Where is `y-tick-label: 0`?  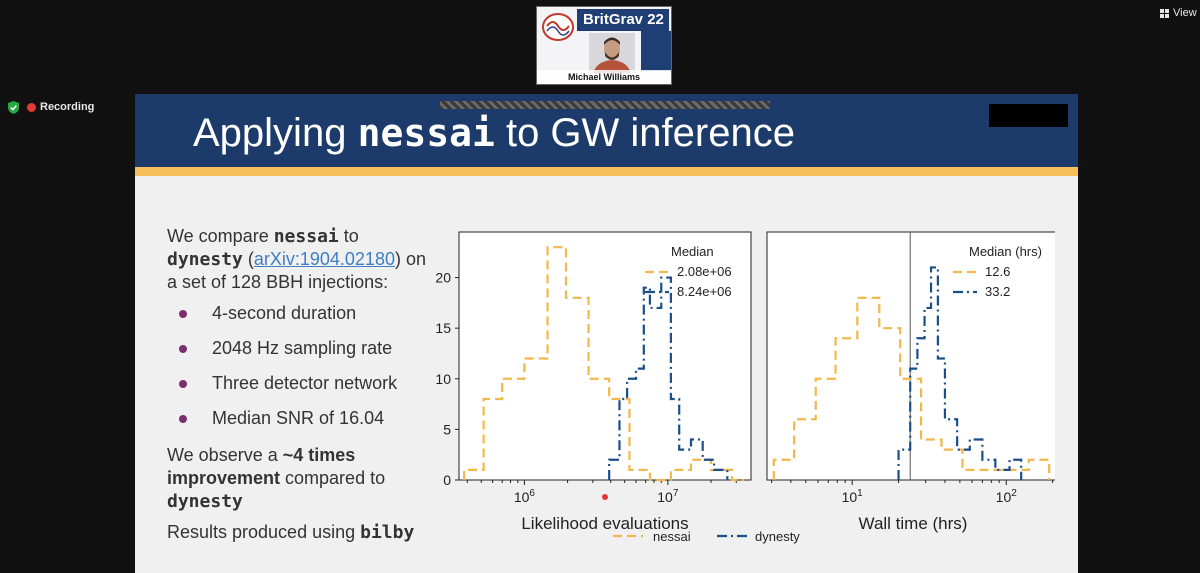
y-tick-label: 0 is located at coordinates (447, 480).